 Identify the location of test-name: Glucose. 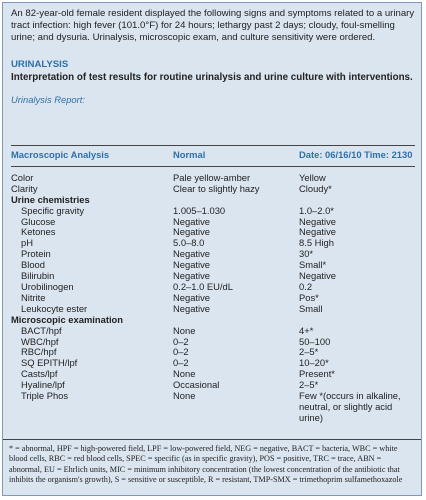
(38, 221).